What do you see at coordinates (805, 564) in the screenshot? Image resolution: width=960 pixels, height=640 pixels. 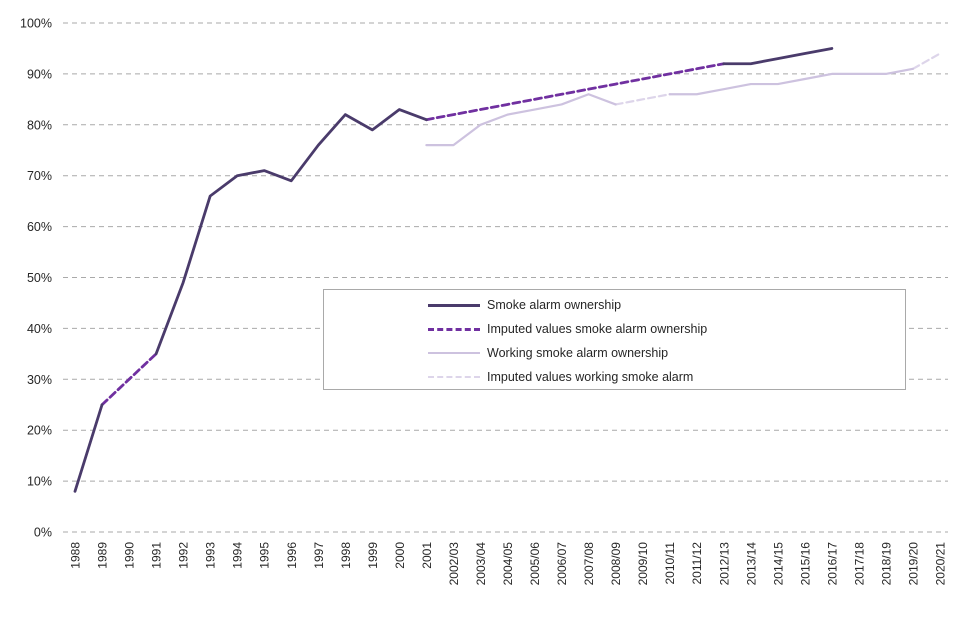 I see `x-axis-tick-label: 2015/16` at bounding box center [805, 564].